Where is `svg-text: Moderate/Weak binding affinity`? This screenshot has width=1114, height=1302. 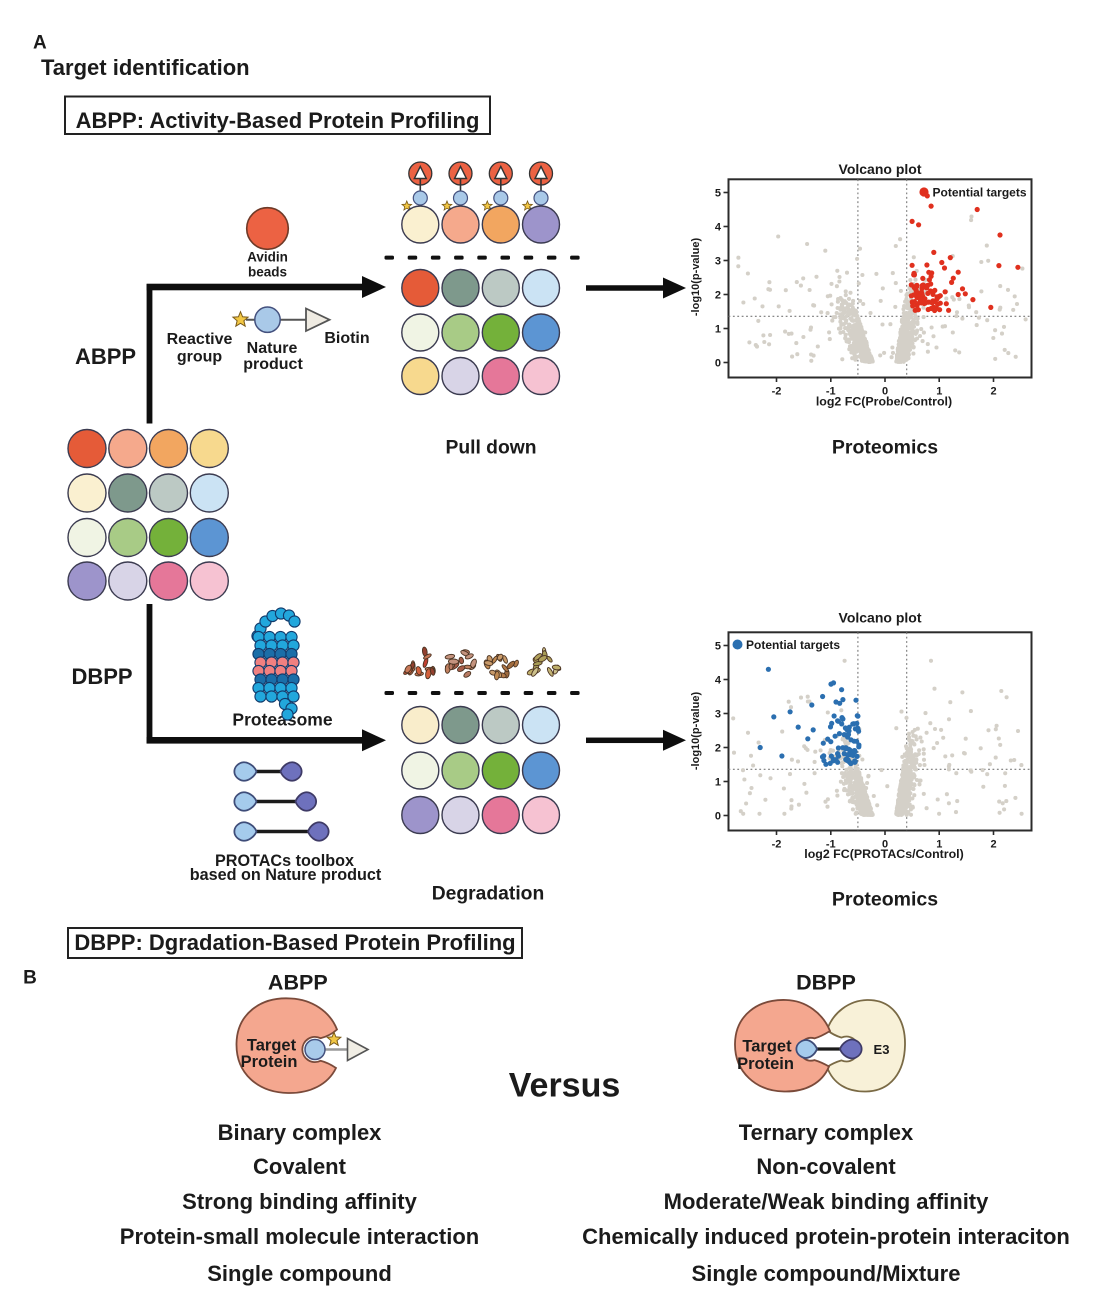 svg-text: Moderate/Weak binding affinity is located at coordinates (827, 1201).